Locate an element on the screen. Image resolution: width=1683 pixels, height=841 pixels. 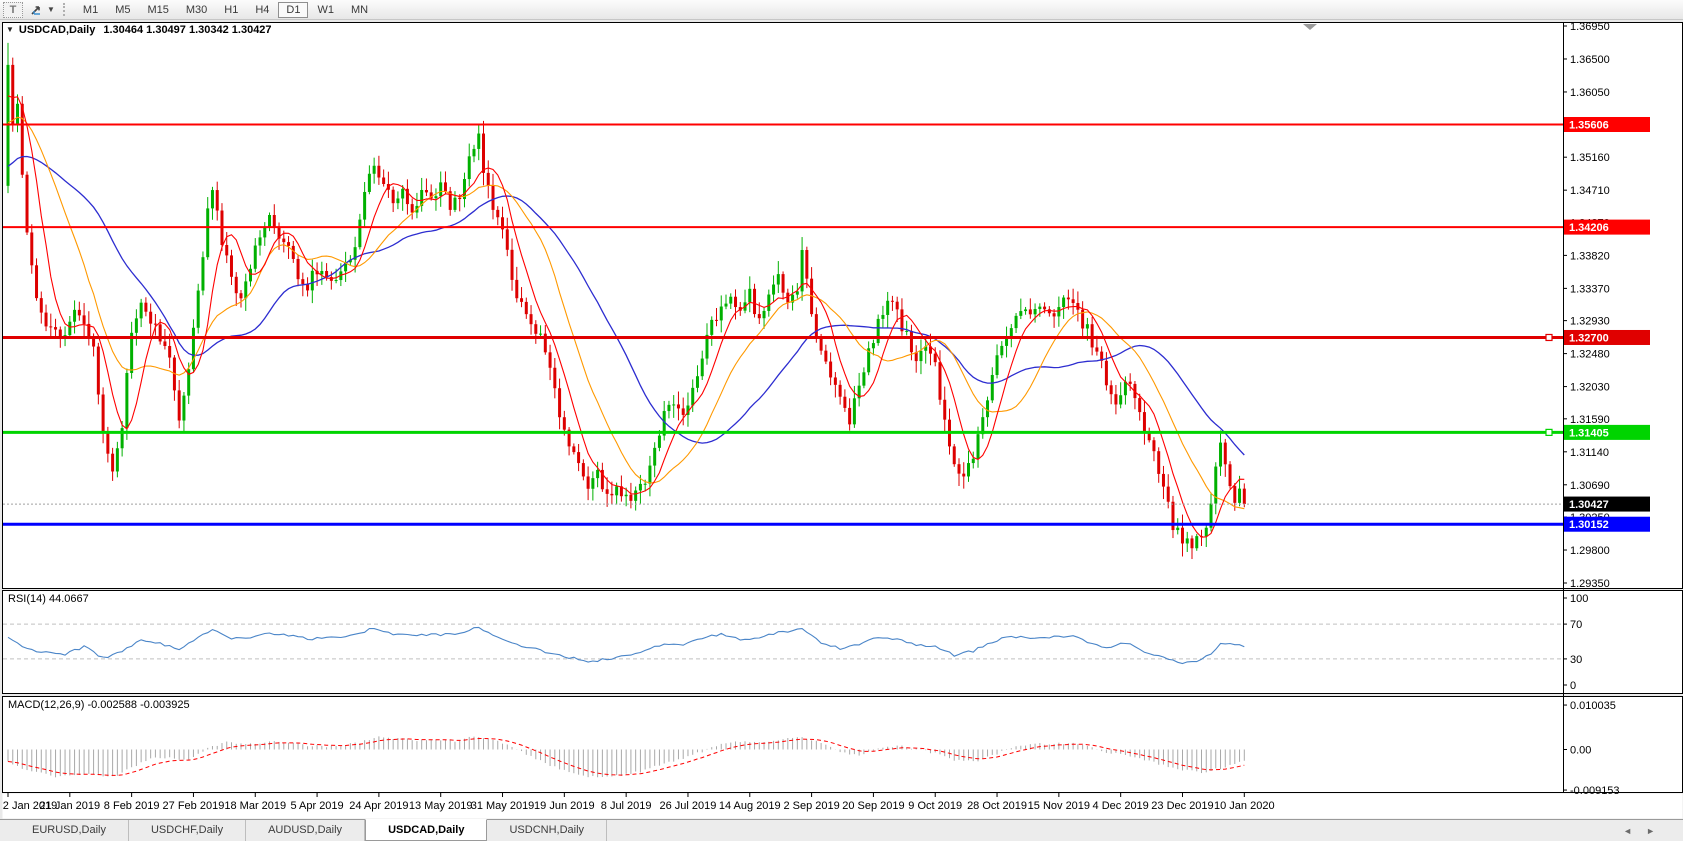
cursor-tools-button is located at coordinates (36, 9).